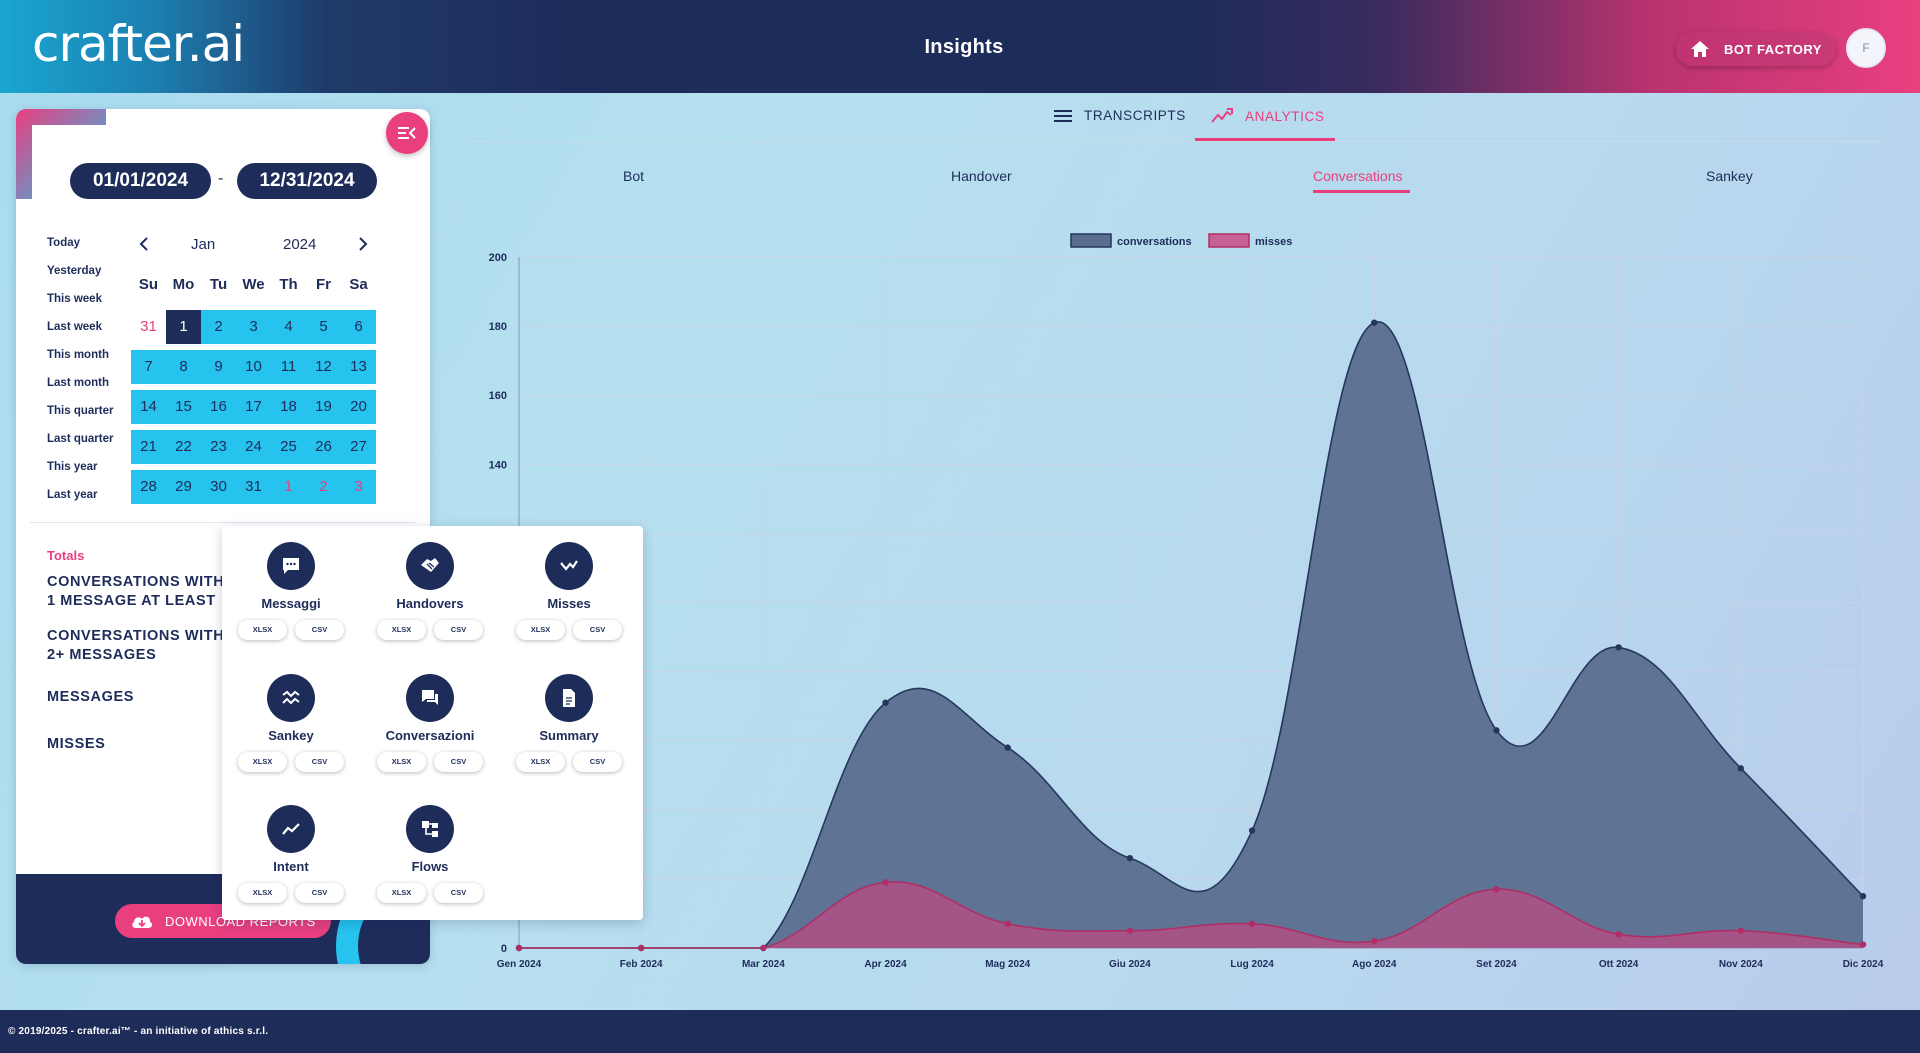  Describe the element at coordinates (323, 367) in the screenshot. I see `calendar-day: 12` at that location.